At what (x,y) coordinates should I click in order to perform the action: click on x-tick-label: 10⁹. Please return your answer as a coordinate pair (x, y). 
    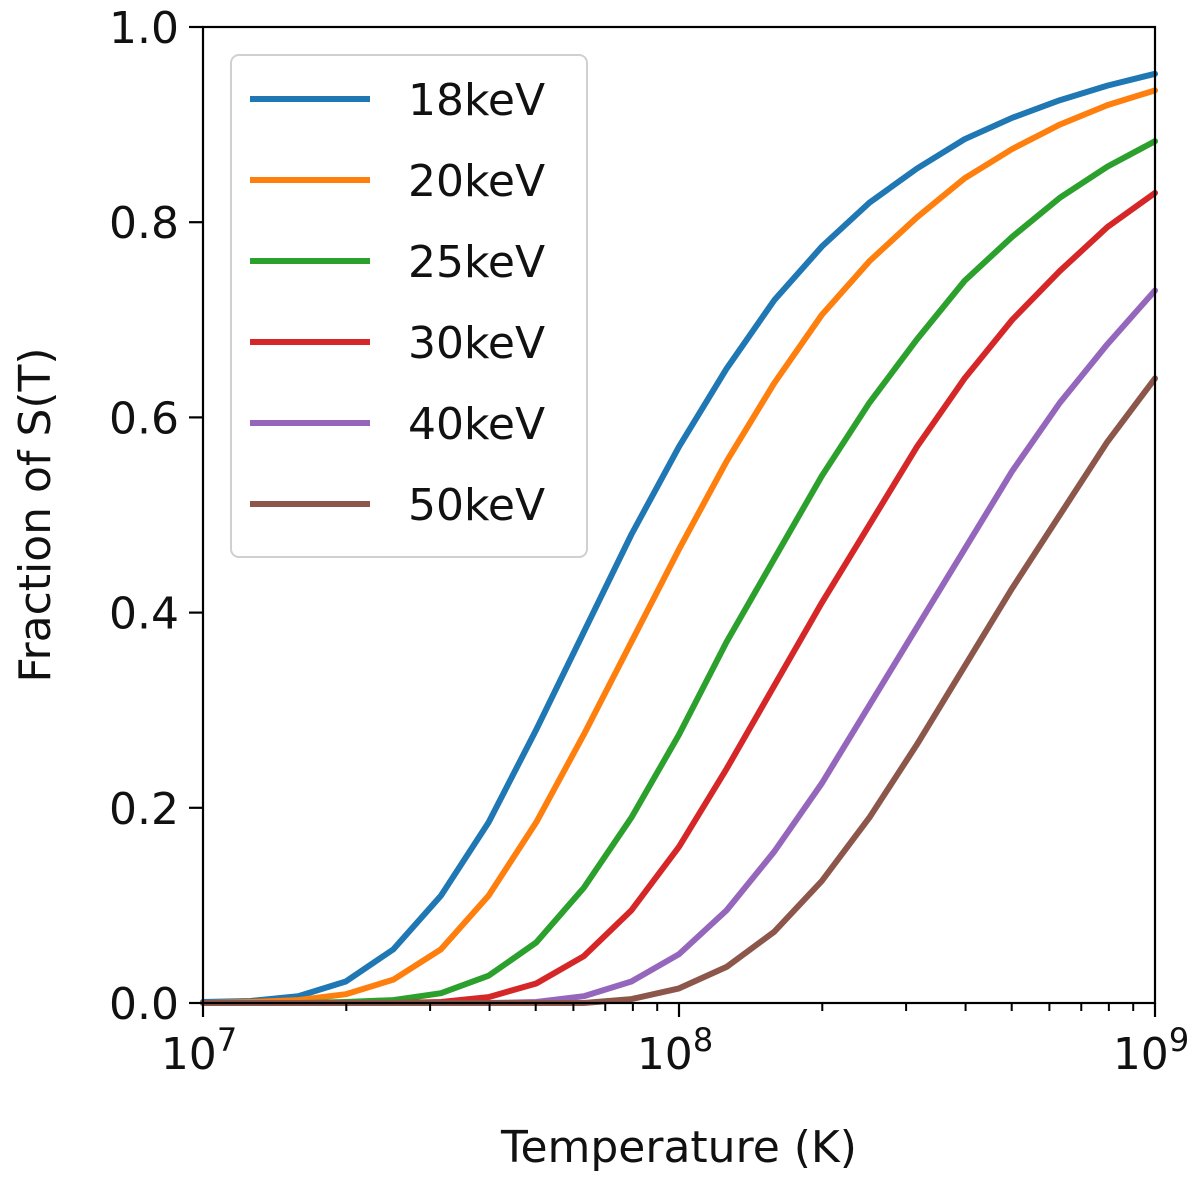
    Looking at the image, I should click on (1151, 1050).